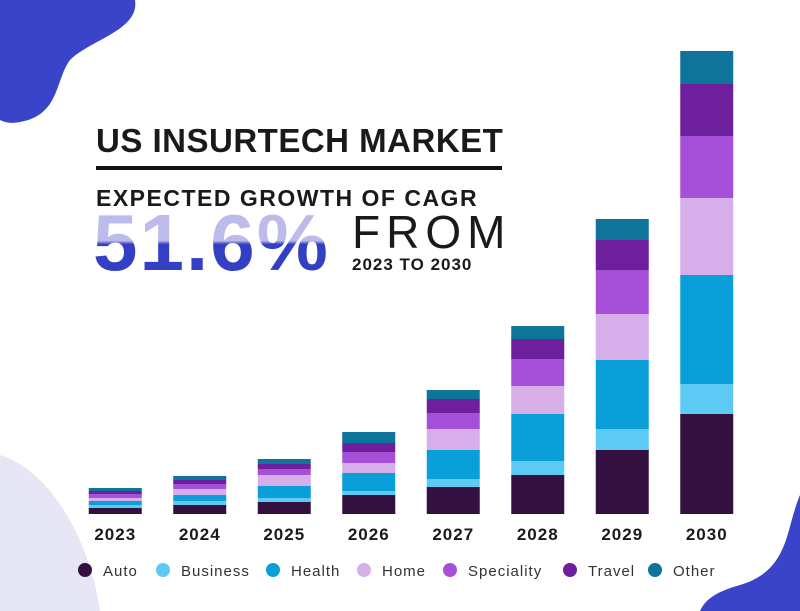 This screenshot has width=800, height=611. I want to click on legend-label: Business, so click(215, 571).